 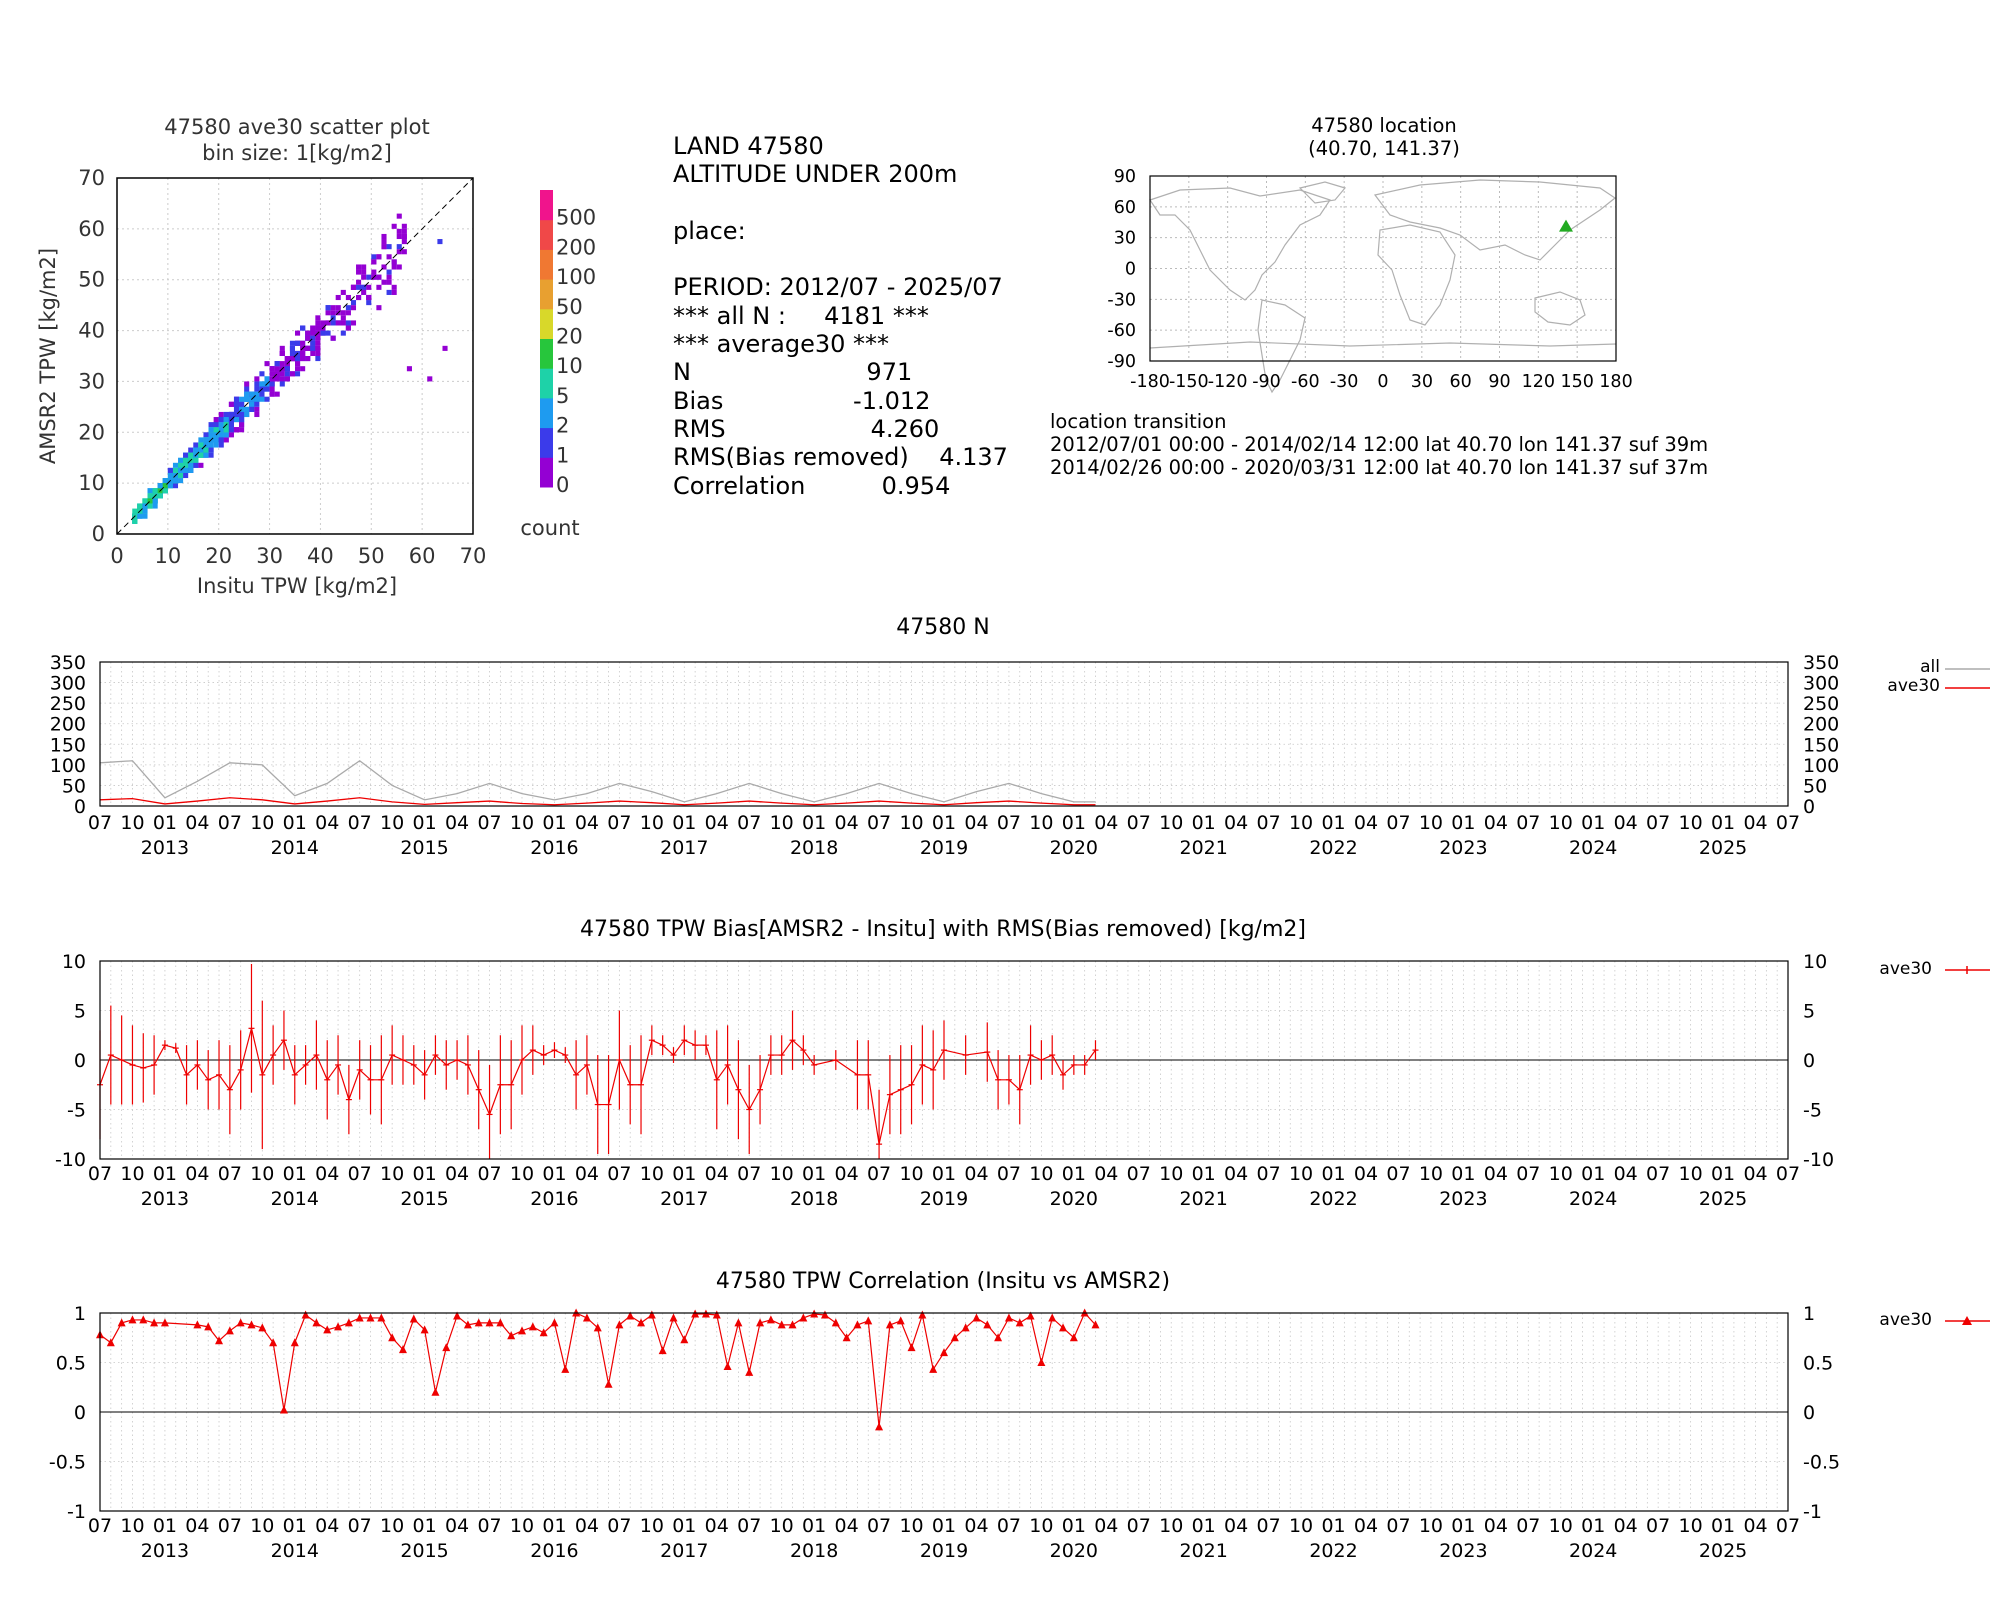 What do you see at coordinates (282, 367) in the screenshot?
I see `scatter-ticks: 00 10 10 20 20 30 30 40 40 50 50 60 60 70 70` at bounding box center [282, 367].